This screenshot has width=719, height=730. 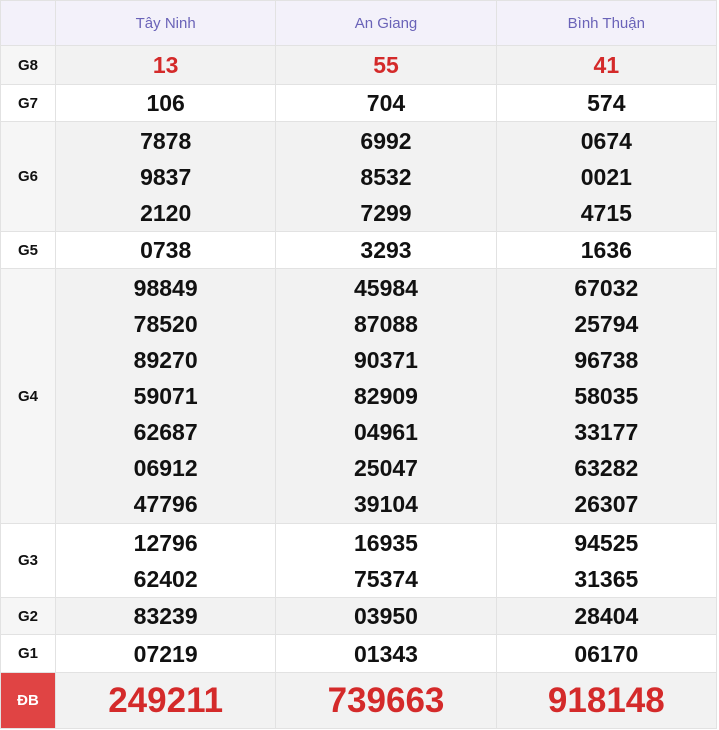 What do you see at coordinates (386, 432) in the screenshot?
I see `prize-number: 04961` at bounding box center [386, 432].